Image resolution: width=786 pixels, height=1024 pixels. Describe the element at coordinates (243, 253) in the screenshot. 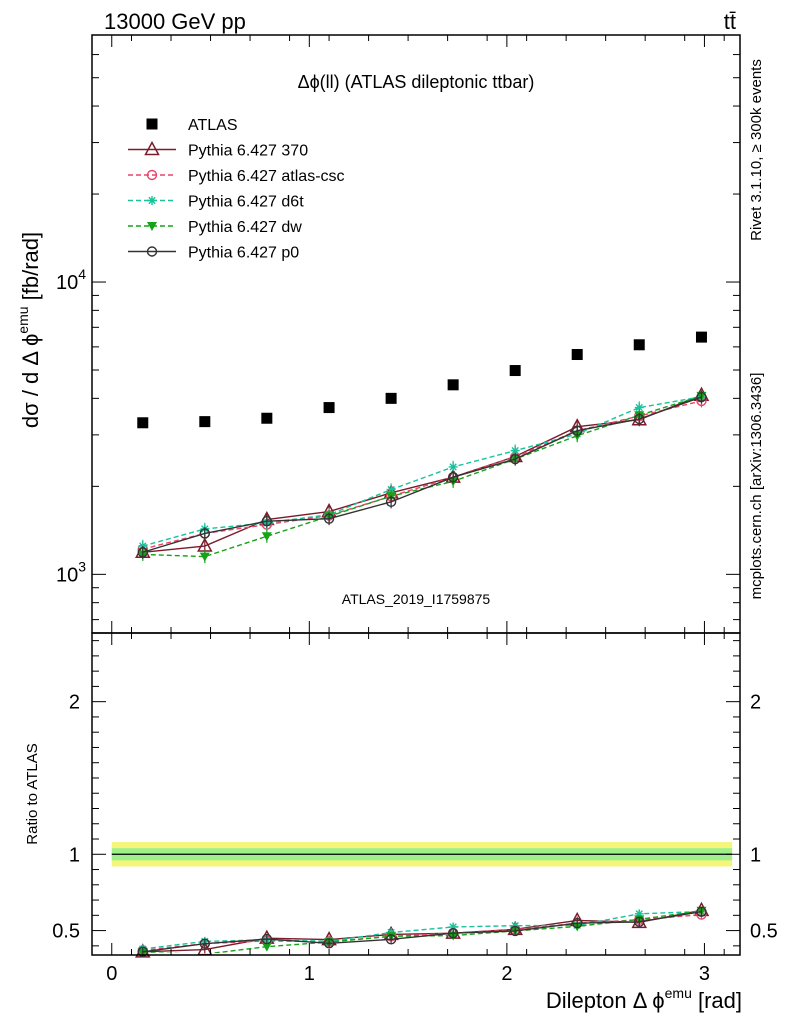

I see `legend-label: Pythia 6.427 p0` at that location.